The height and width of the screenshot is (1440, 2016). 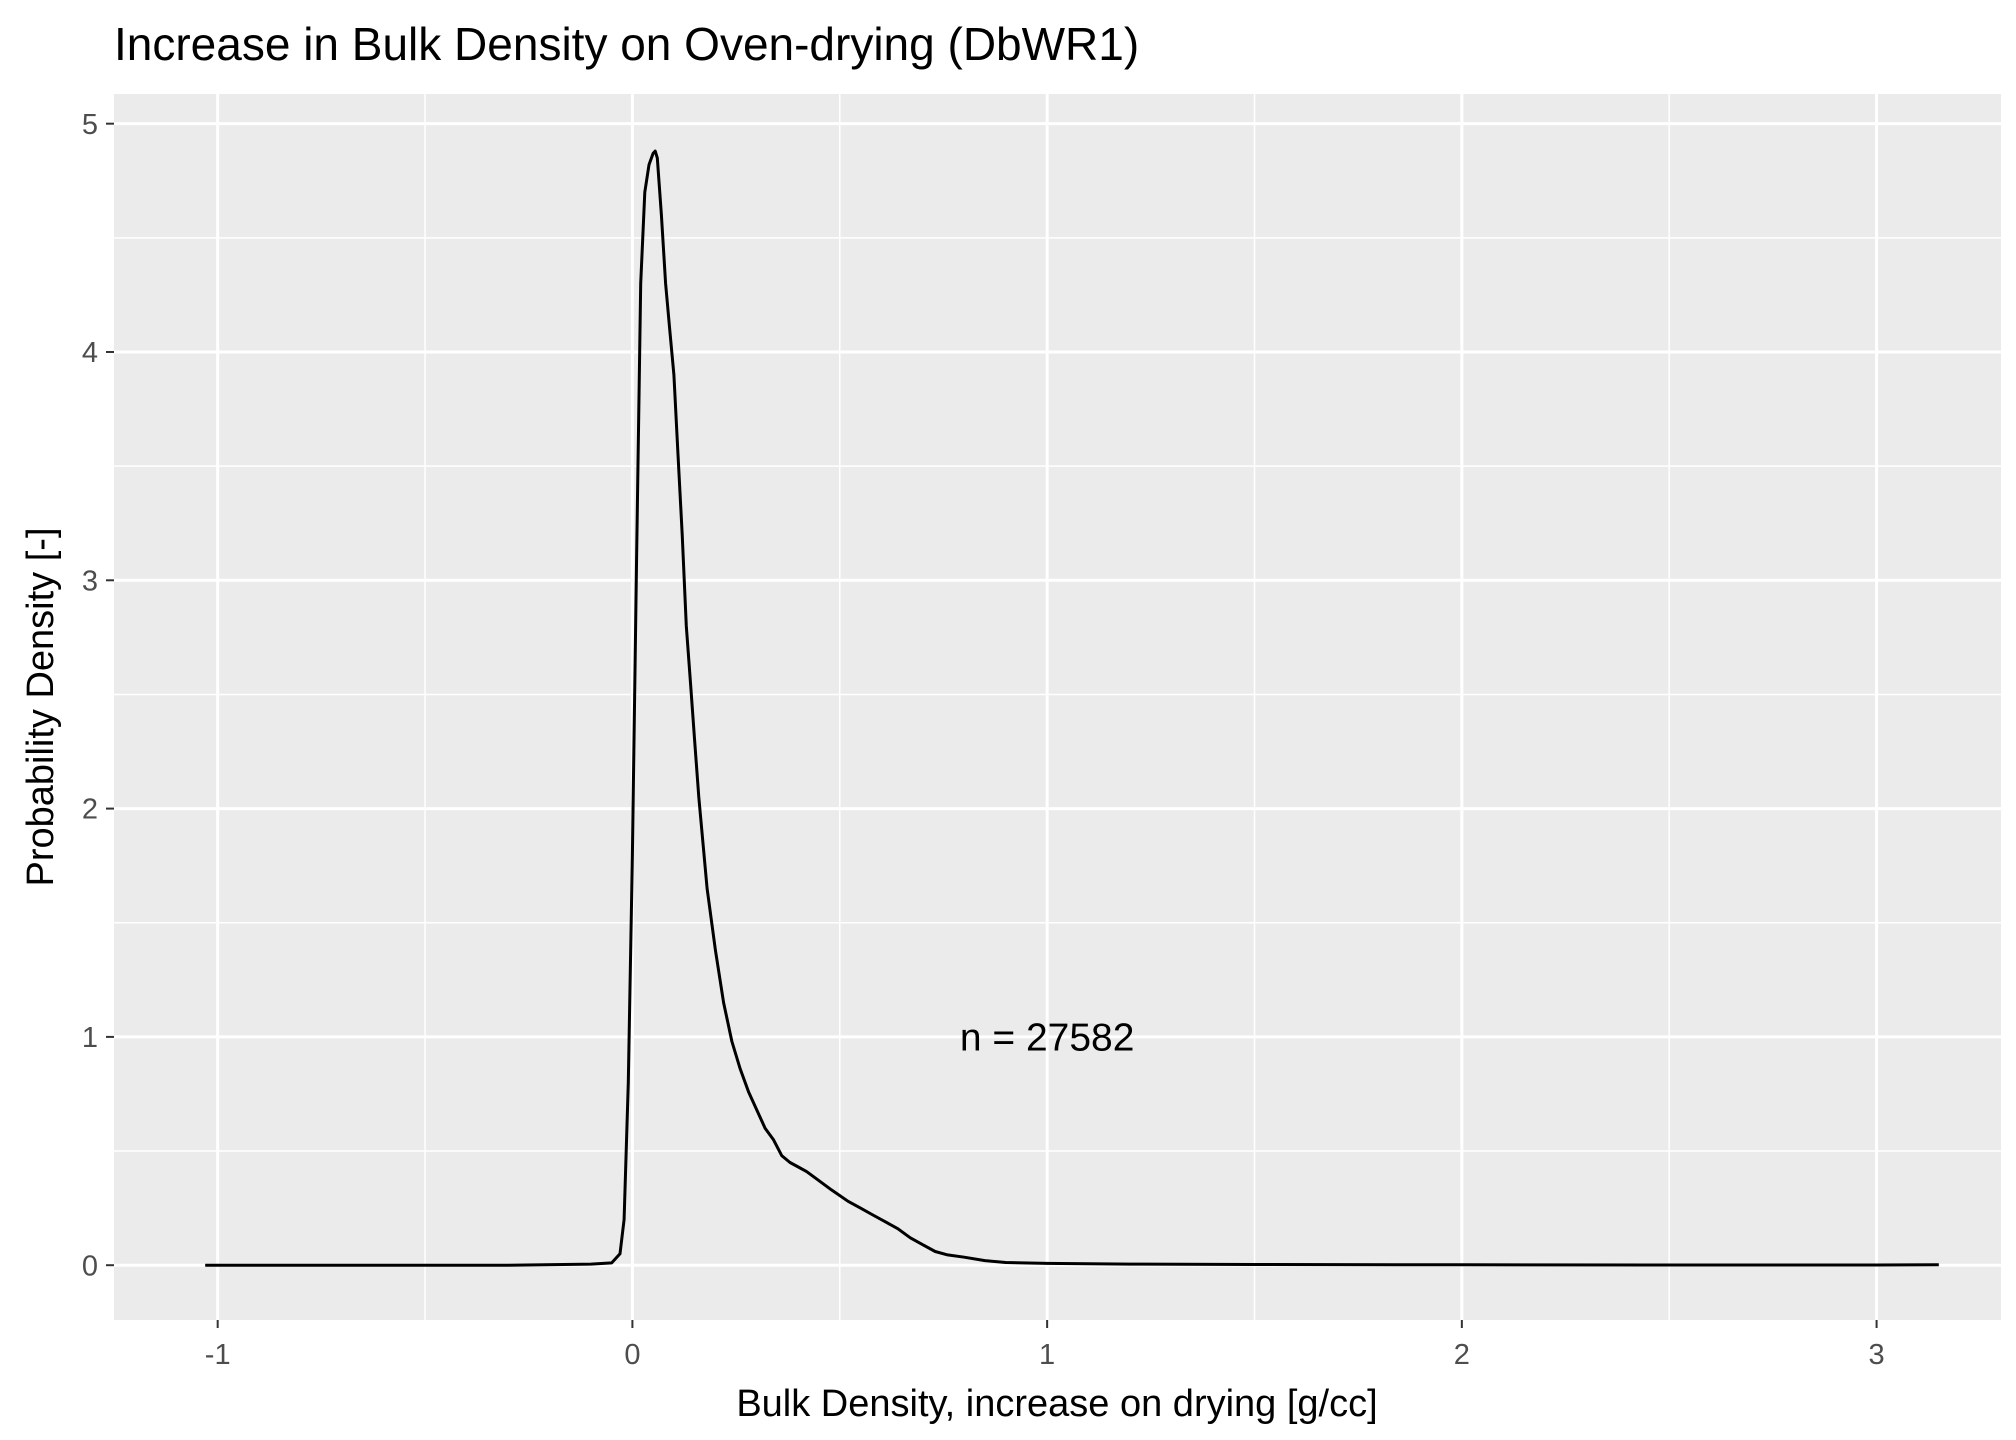 What do you see at coordinates (1462, 1355) in the screenshot?
I see `x-tick-label: 2` at bounding box center [1462, 1355].